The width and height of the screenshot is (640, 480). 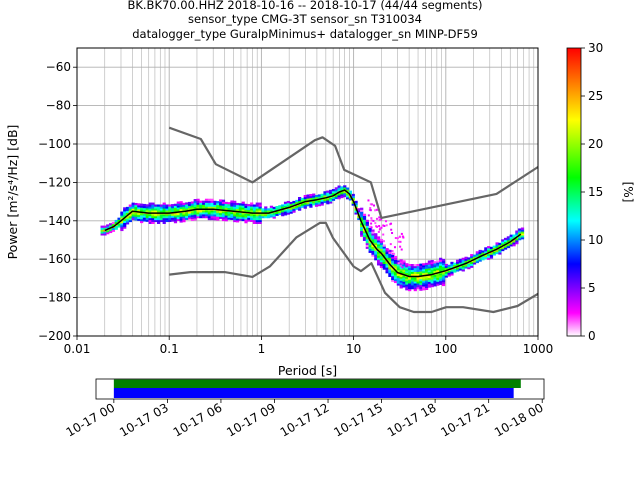 I want to click on timeline-tick-label: 10-17 18, so click(x=412, y=419).